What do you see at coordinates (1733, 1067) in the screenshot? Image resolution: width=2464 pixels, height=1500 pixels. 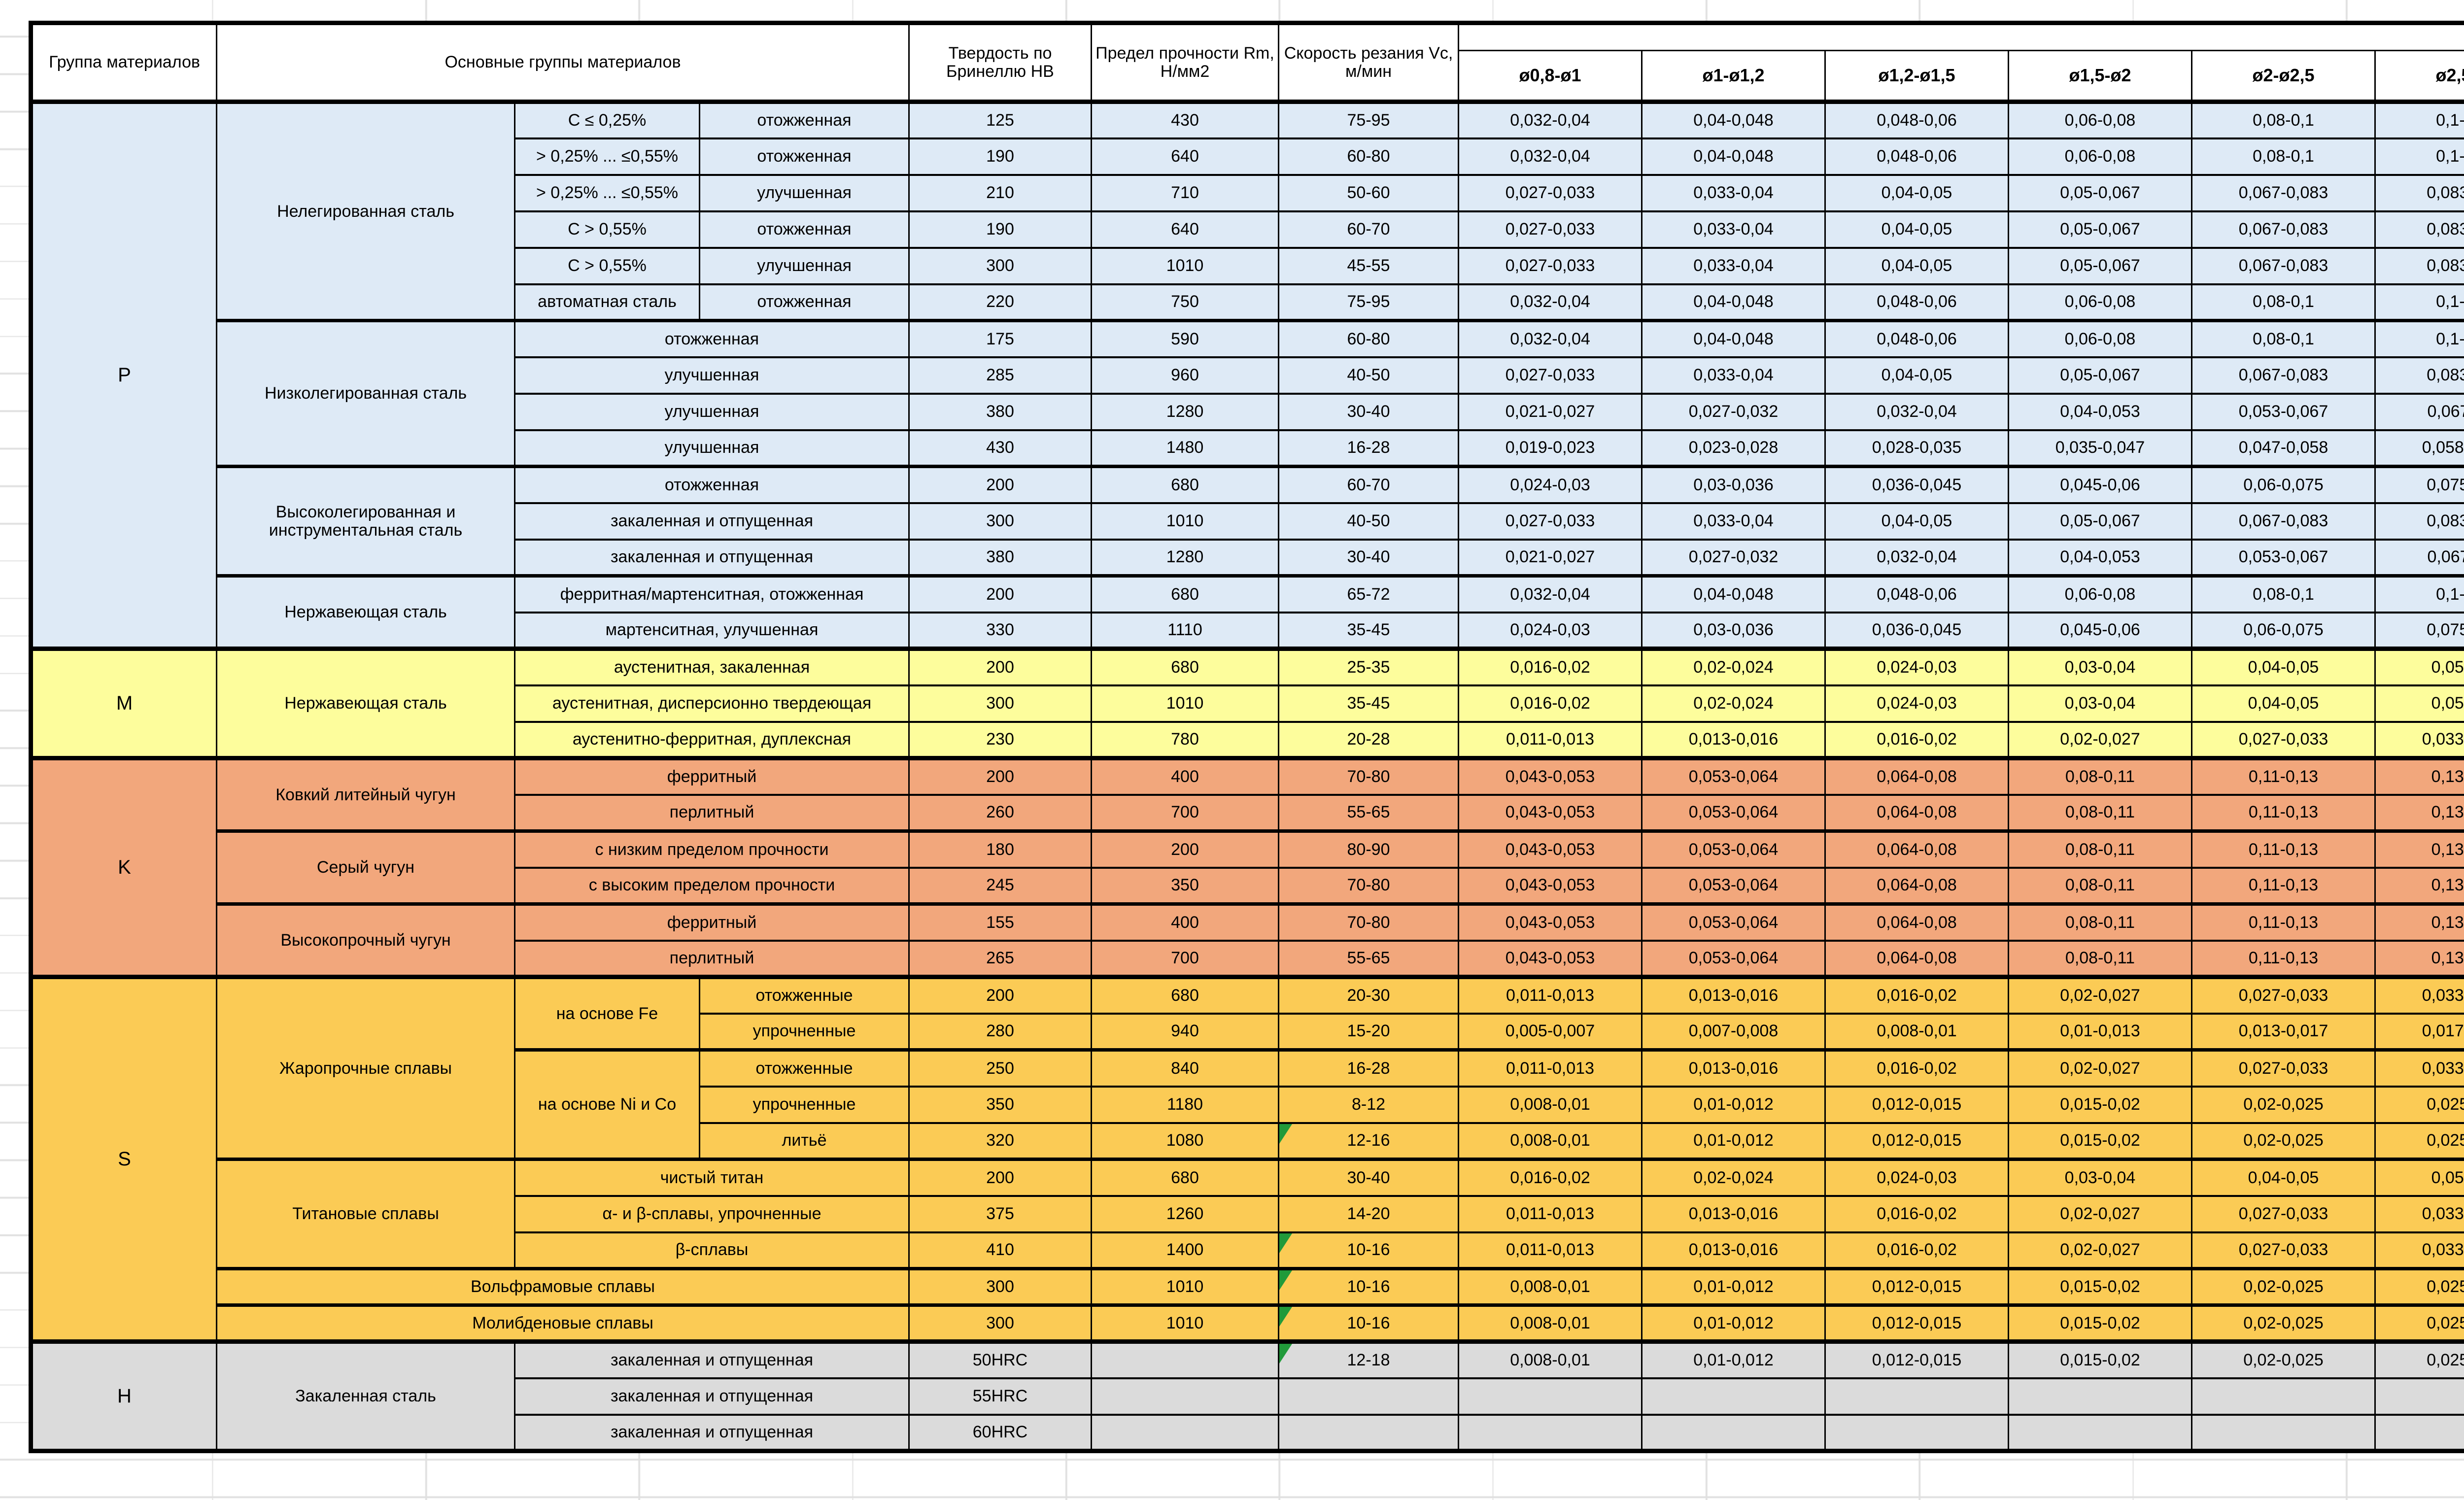 I see `feed-cell: 0,013-0,016` at bounding box center [1733, 1067].